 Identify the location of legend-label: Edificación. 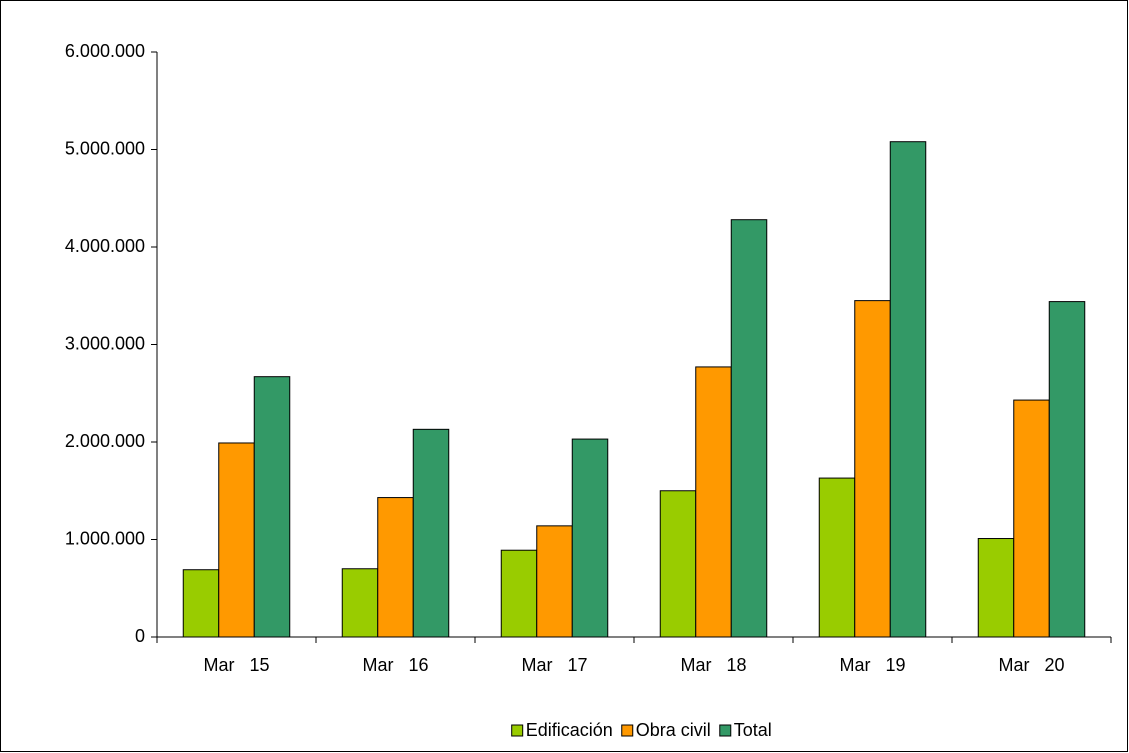
(569, 730).